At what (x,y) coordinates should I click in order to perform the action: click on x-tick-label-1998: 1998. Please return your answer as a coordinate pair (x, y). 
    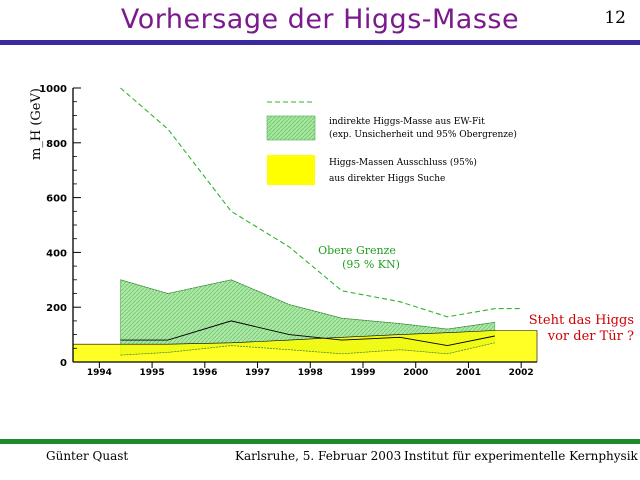
    Looking at the image, I should click on (310, 373).